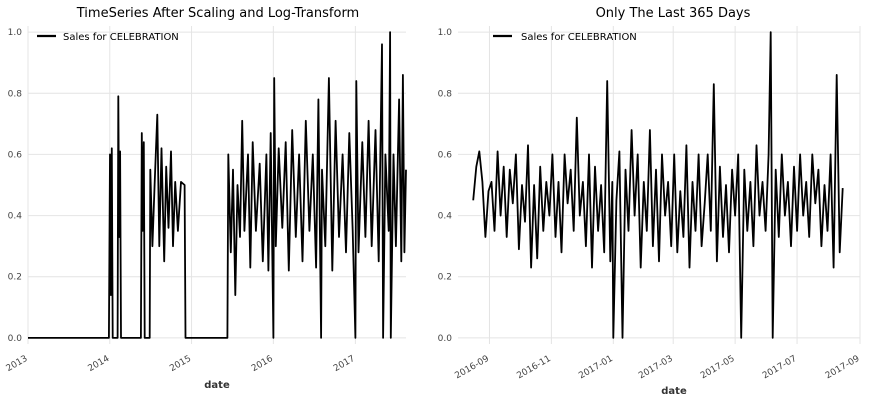  I want to click on chart-1-legend-label: Sales for CELEBRATION, so click(121, 37).